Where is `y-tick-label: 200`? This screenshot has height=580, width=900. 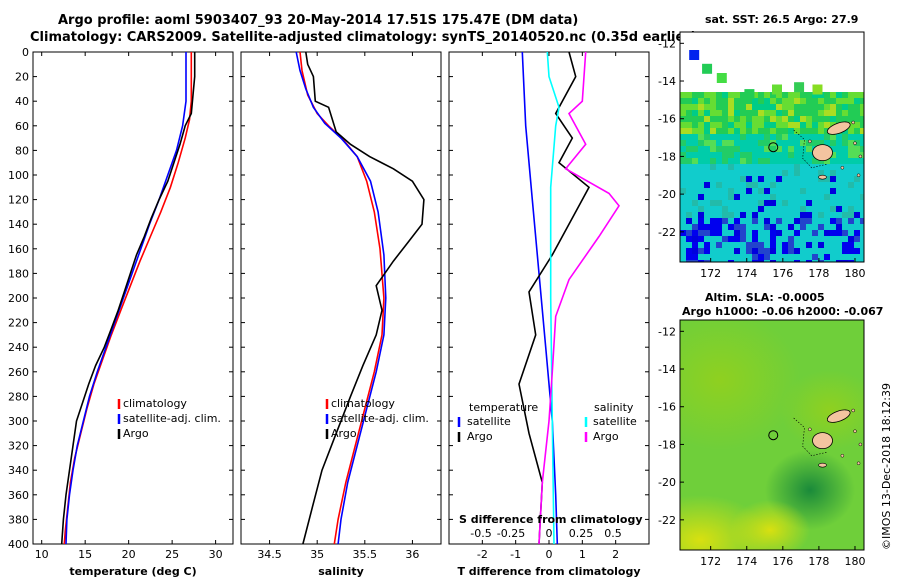 y-tick-label: 200 is located at coordinates (18, 298).